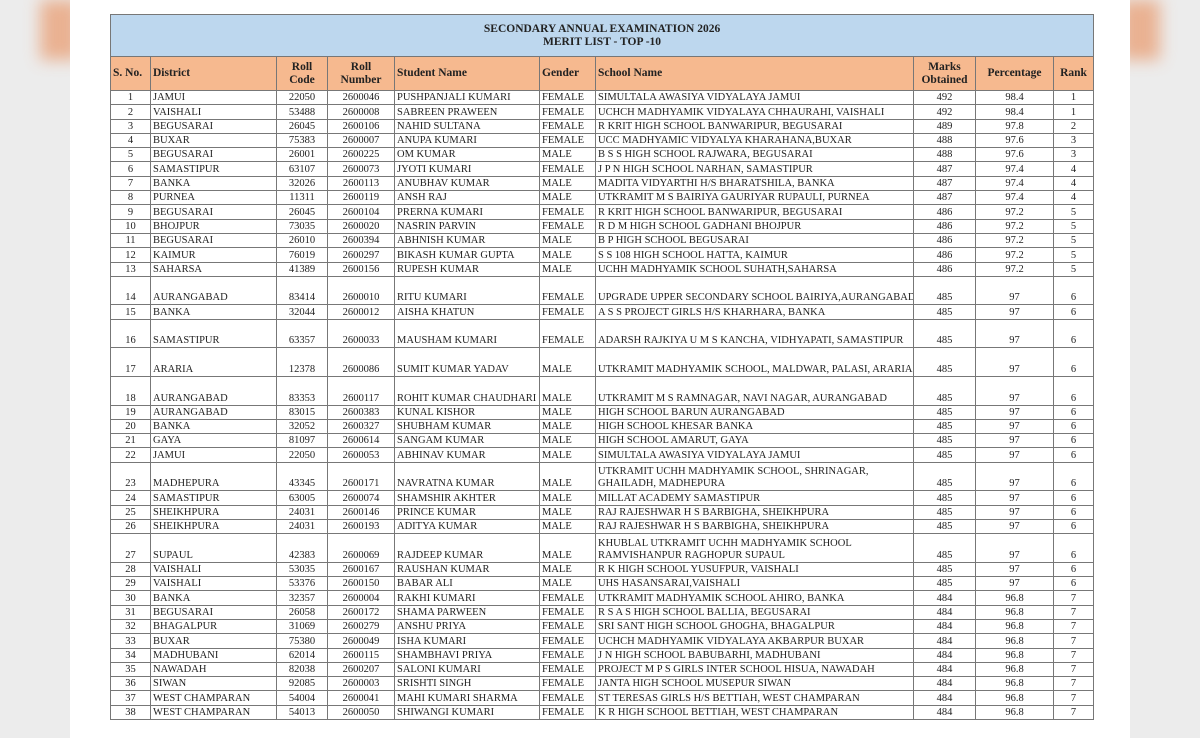 The width and height of the screenshot is (1200, 738). Describe the element at coordinates (467, 312) in the screenshot. I see `table-cell: AISHA KHATUN` at that location.